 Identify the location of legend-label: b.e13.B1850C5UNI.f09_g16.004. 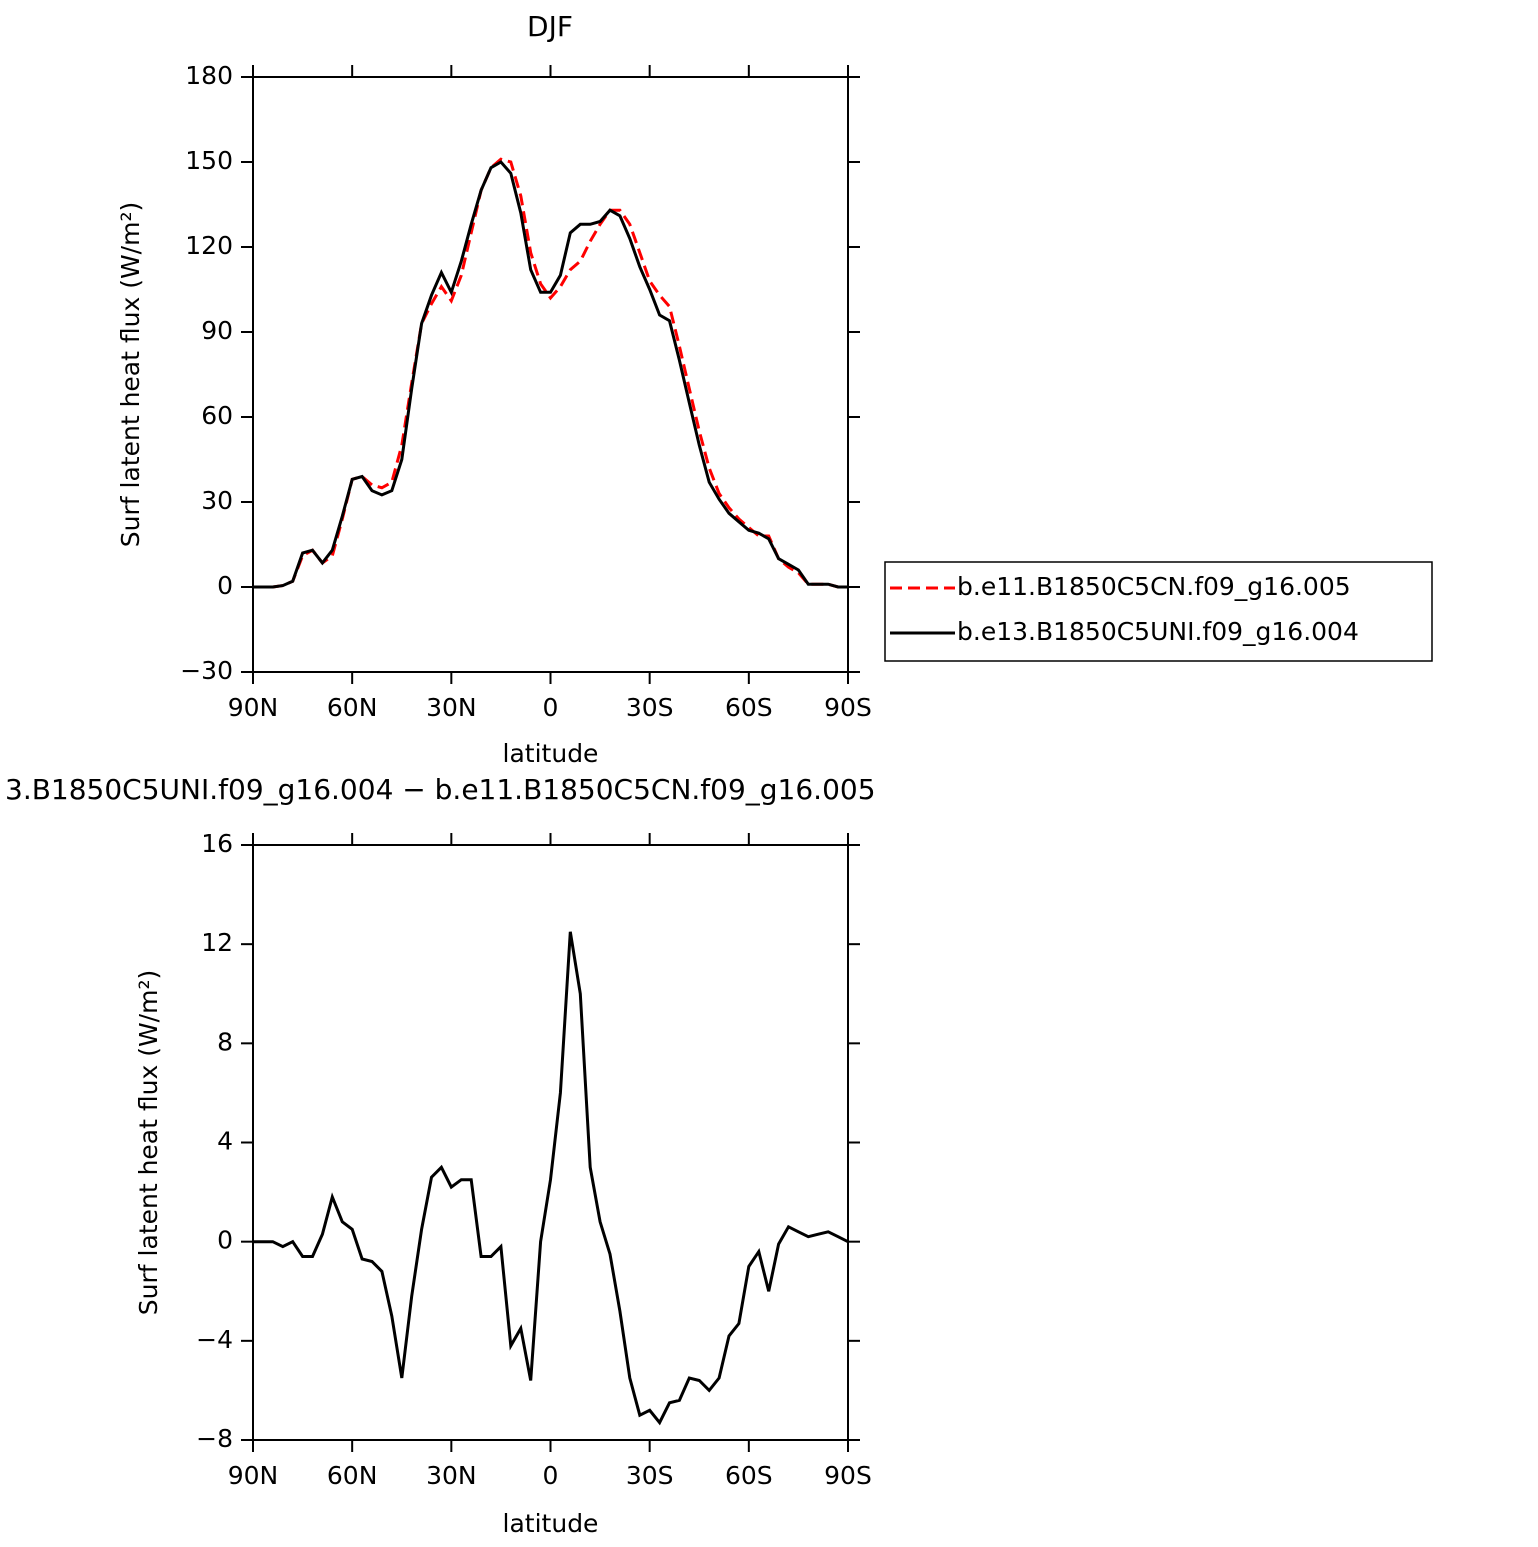
(1158, 631).